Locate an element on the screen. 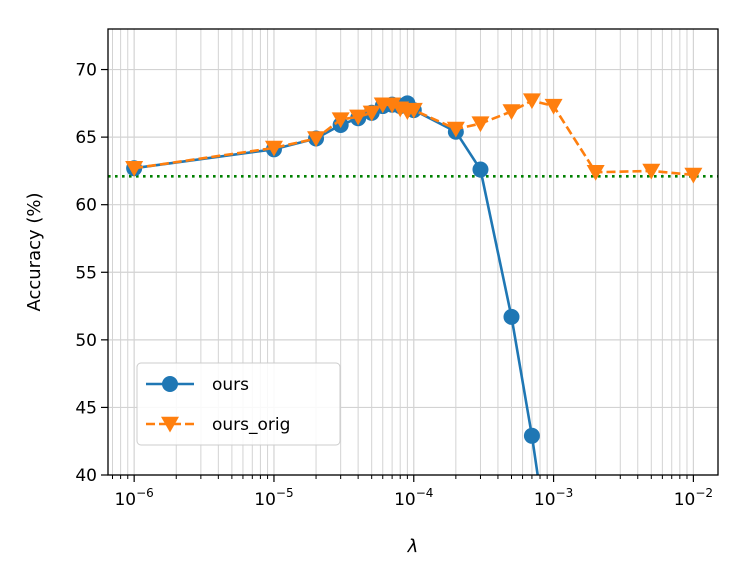 Image resolution: width=747 pixels, height=578 pixels. x-tick-label: 10⁻⁴ is located at coordinates (413, 498).